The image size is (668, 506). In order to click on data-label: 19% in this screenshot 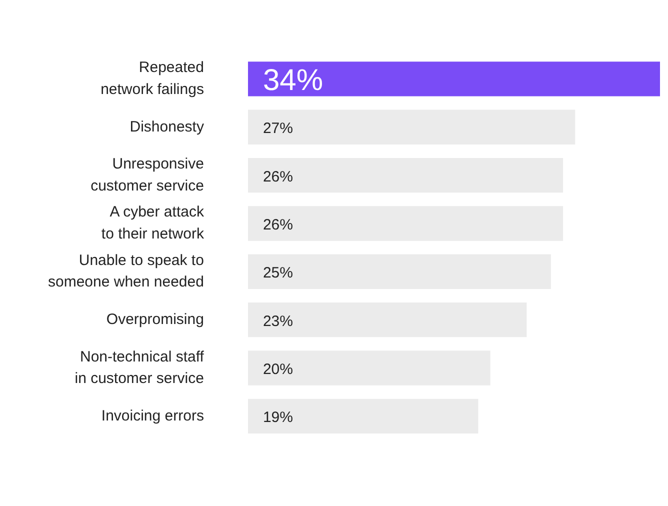, I will do `click(277, 417)`.